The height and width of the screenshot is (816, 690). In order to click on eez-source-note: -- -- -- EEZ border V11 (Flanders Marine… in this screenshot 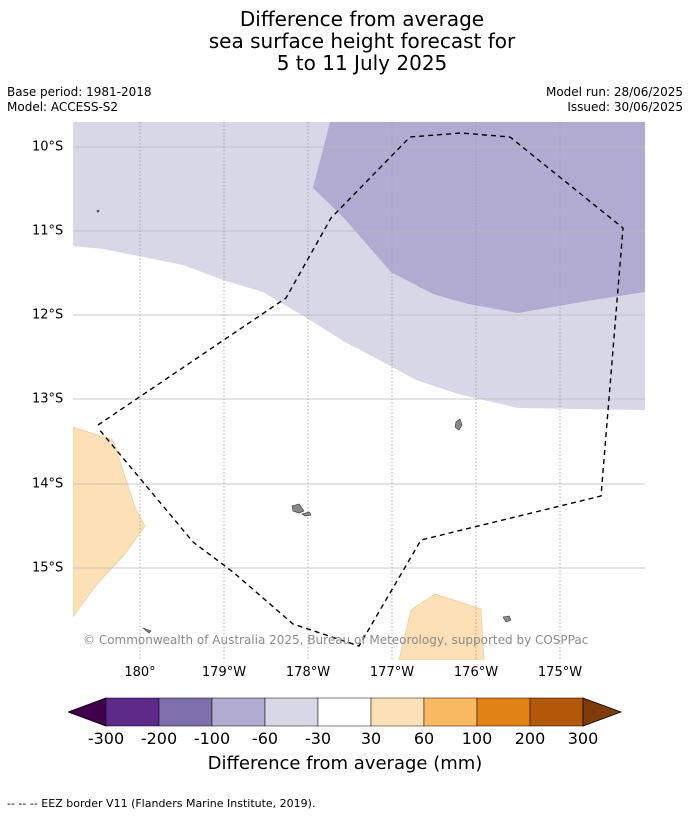, I will do `click(161, 803)`.